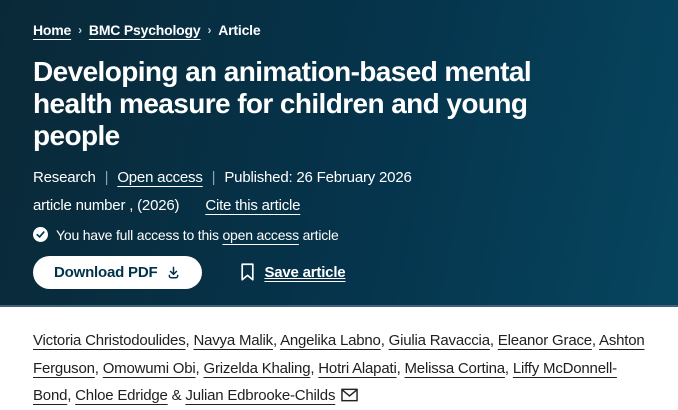 The image size is (678, 410). I want to click on check-circle-icon, so click(40, 235).